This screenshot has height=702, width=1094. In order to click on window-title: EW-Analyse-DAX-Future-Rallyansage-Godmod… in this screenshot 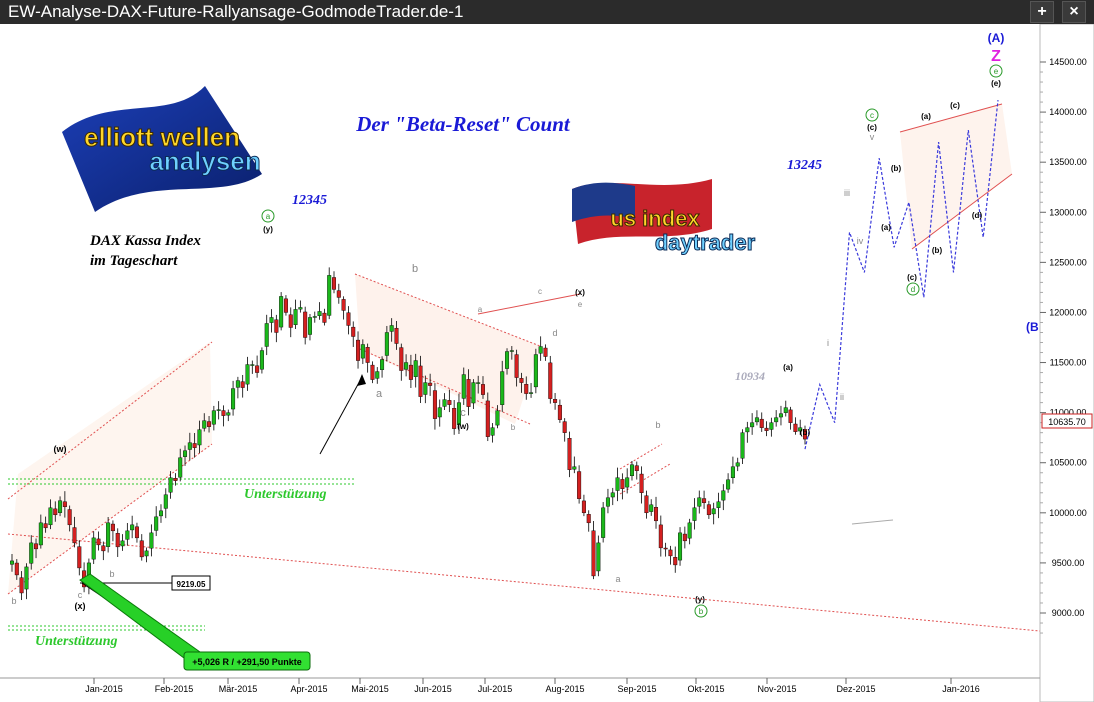, I will do `click(236, 11)`.